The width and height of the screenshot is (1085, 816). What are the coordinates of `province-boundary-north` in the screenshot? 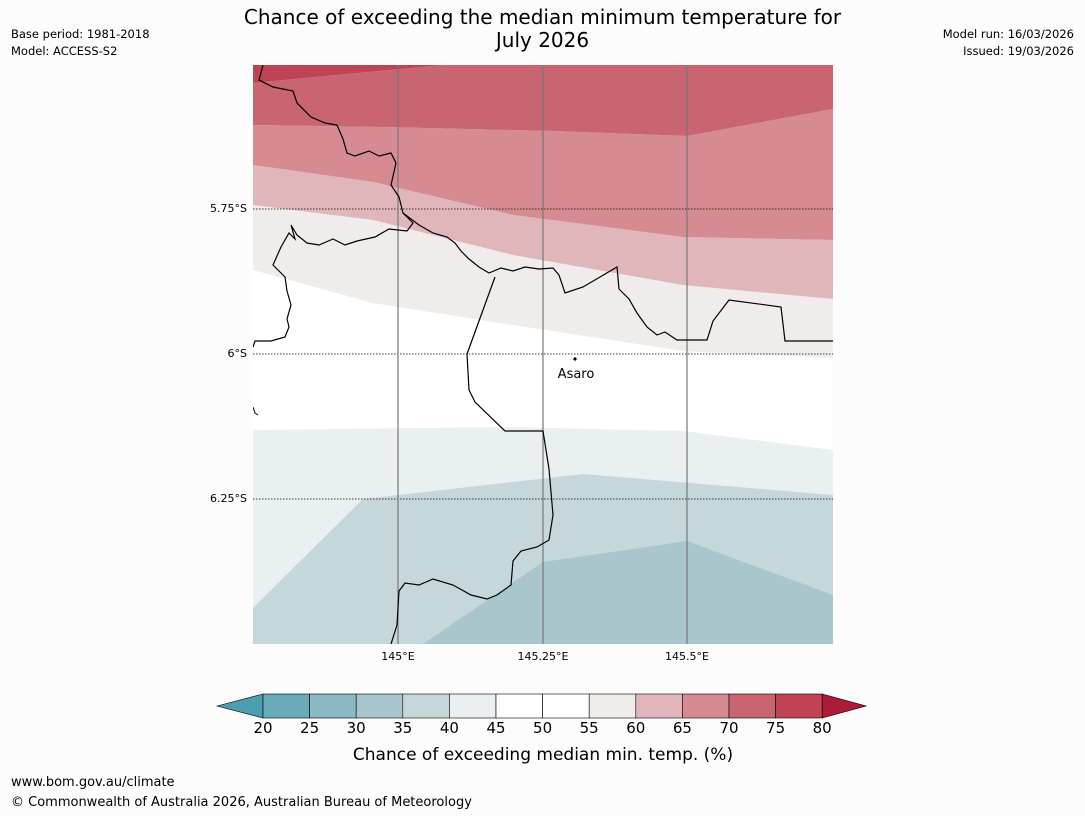 It's located at (333, 206).